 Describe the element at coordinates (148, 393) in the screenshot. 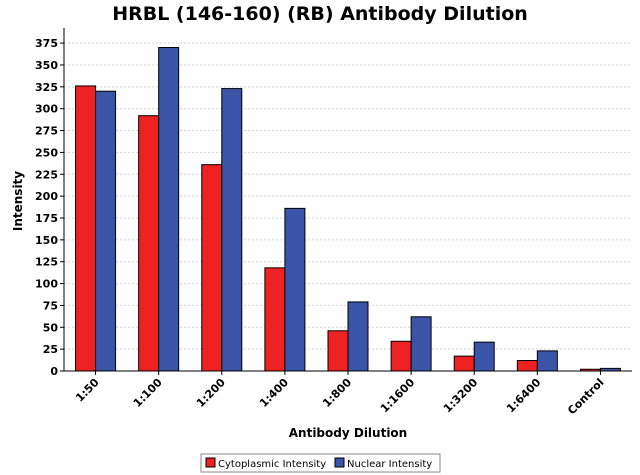

I see `x-tick-label: 1:100` at that location.